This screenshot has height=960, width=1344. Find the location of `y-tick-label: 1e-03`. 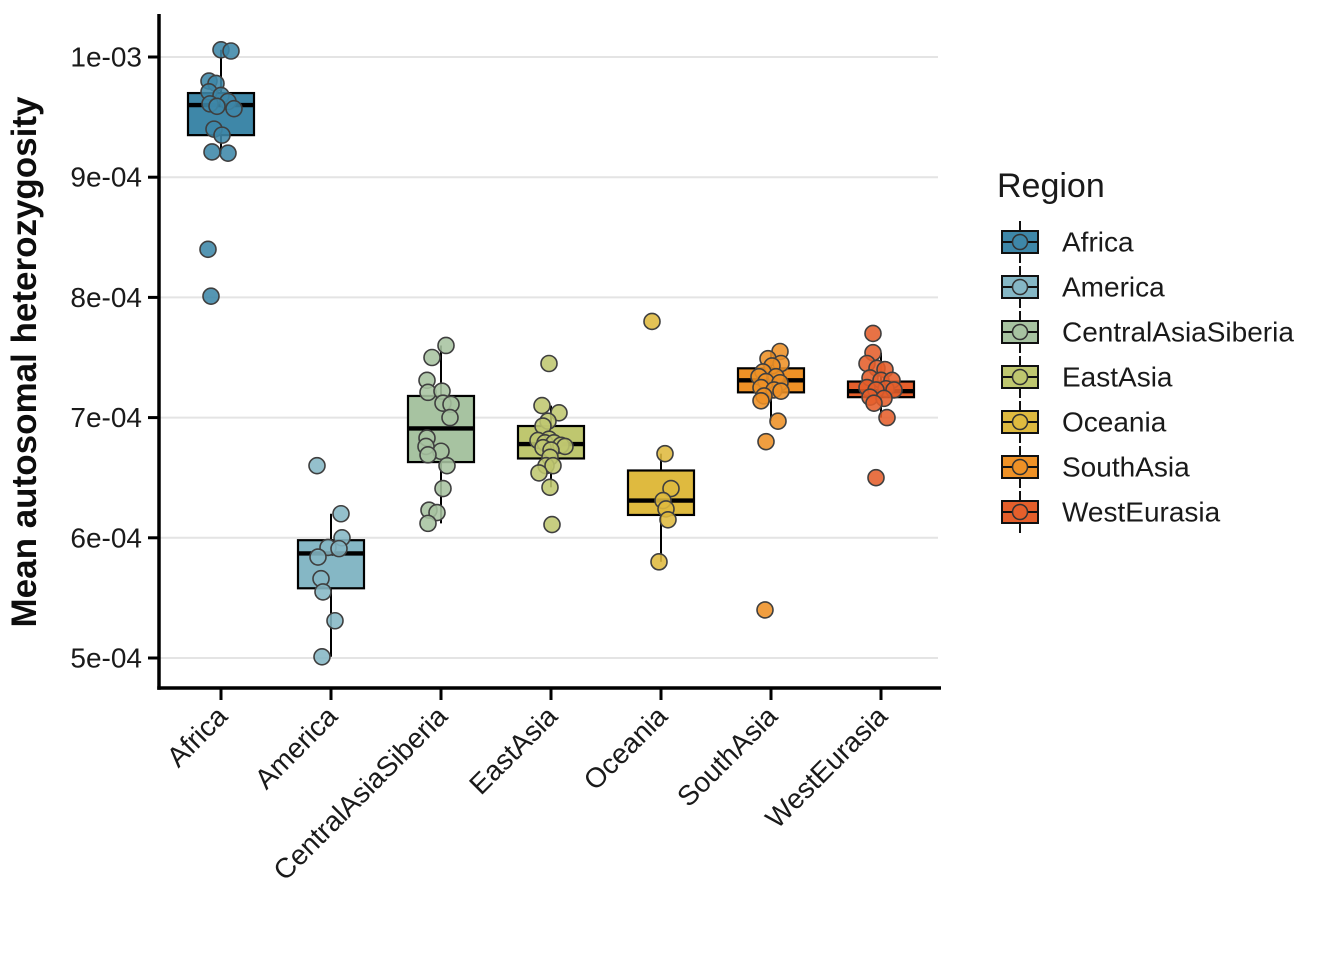

y-tick-label: 1e-03 is located at coordinates (106, 57).